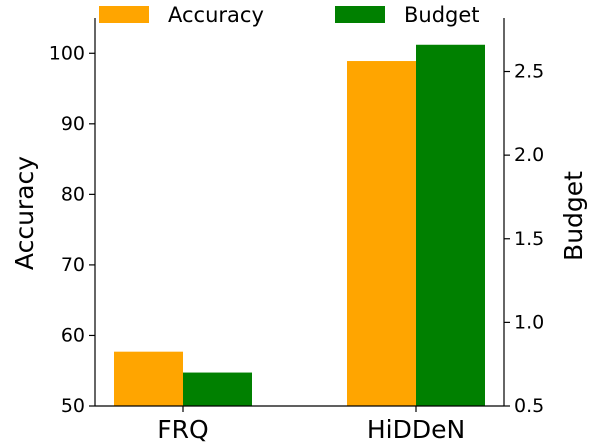  I want to click on left-tick-label: 60, so click(73, 335).